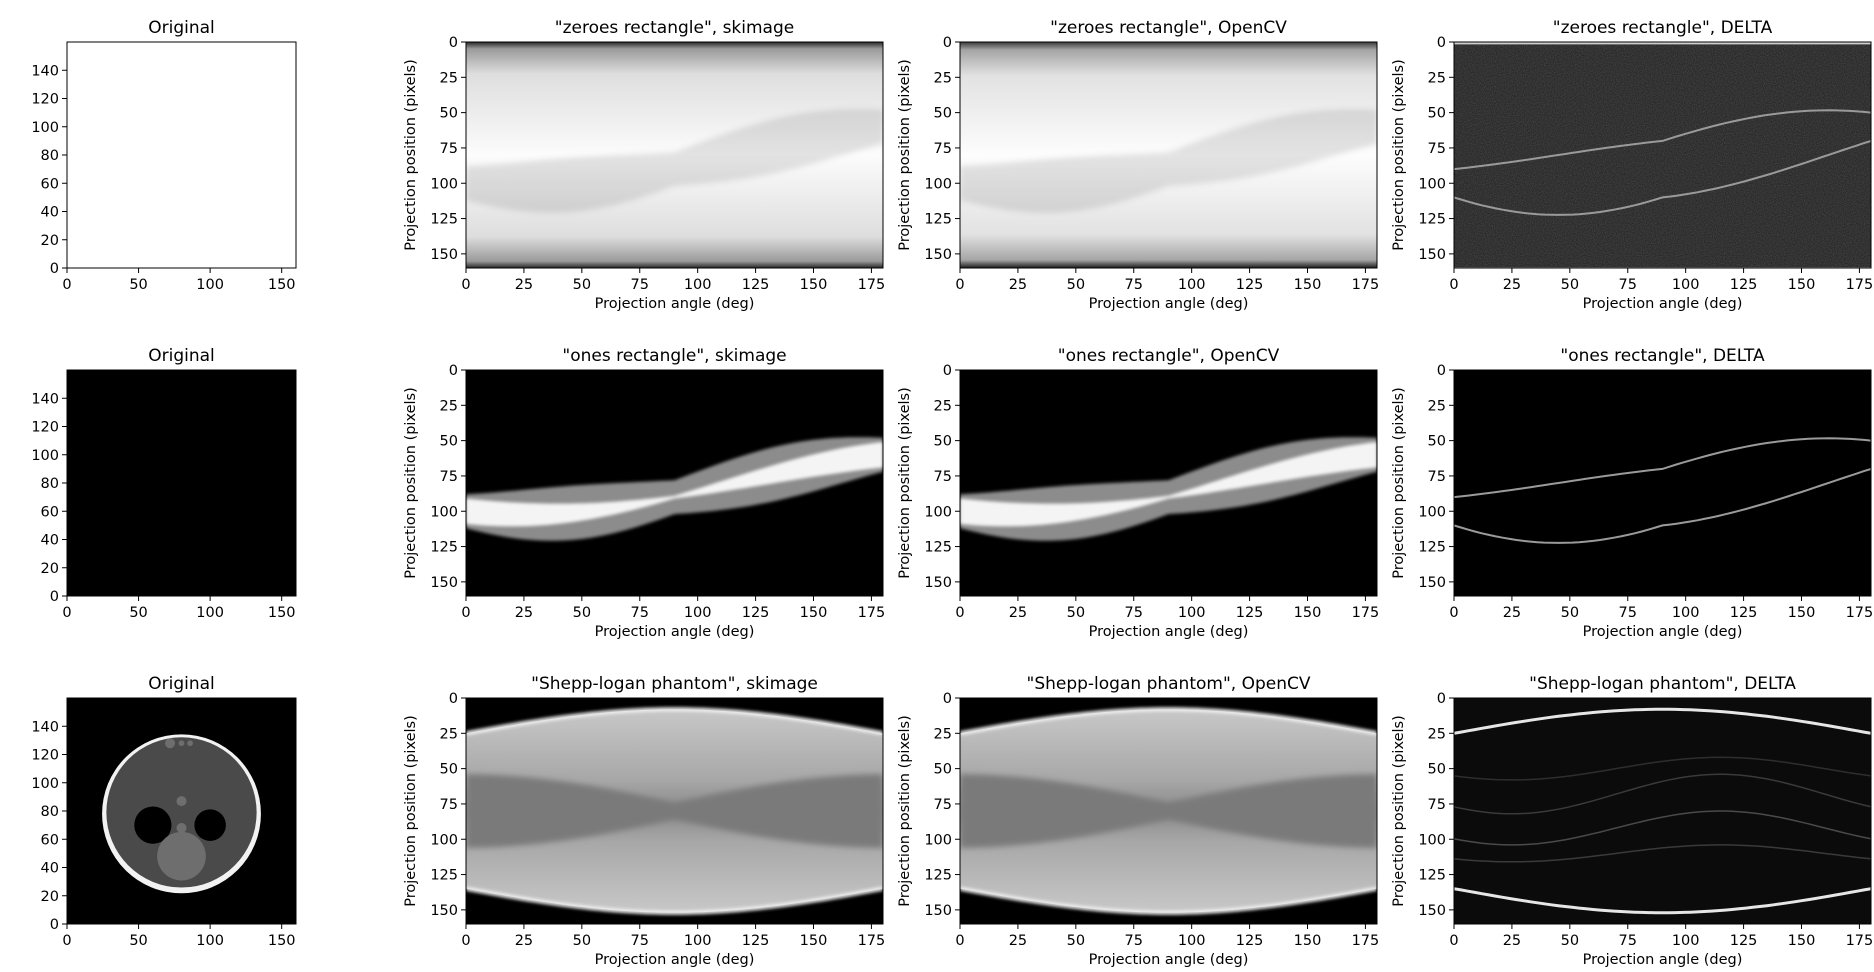 The width and height of the screenshot is (1874, 972). I want to click on noise-texture, so click(1662, 155).